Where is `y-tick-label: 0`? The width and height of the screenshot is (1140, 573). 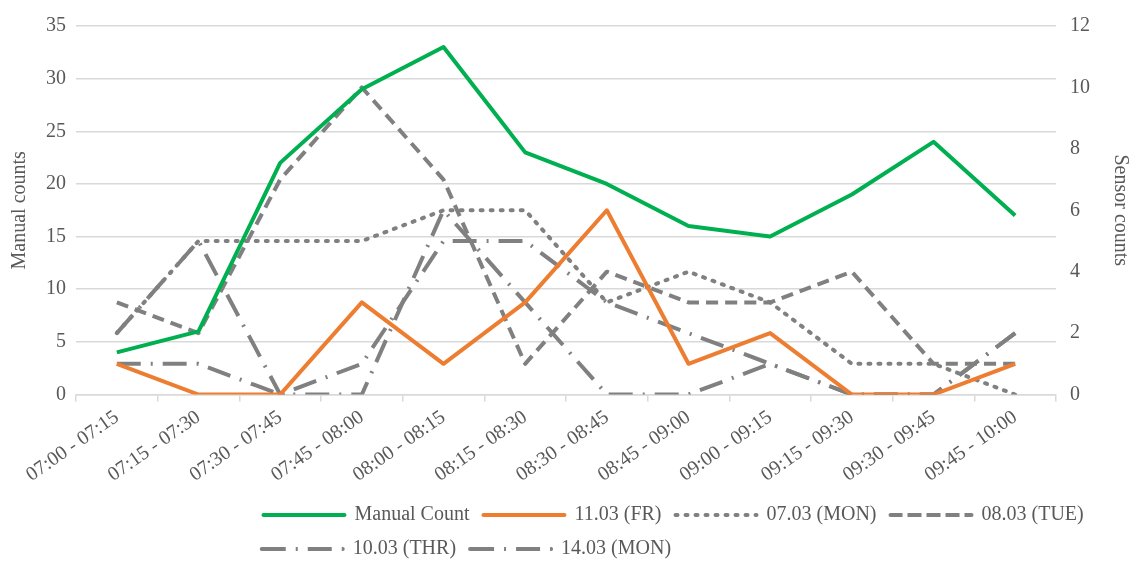
y-tick-label: 0 is located at coordinates (61, 392).